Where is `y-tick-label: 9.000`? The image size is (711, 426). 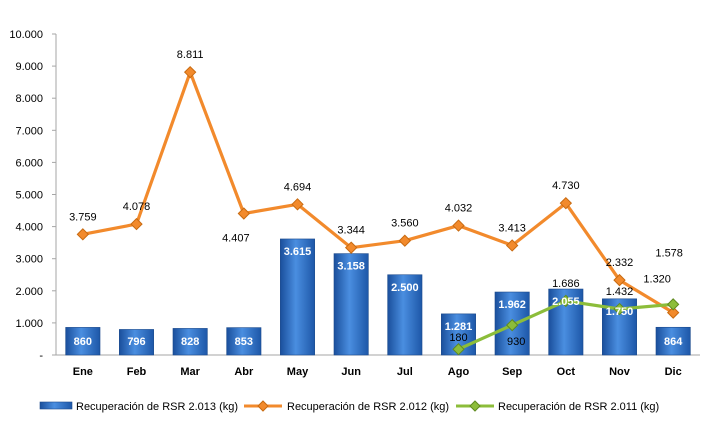
y-tick-label: 9.000 is located at coordinates (29, 67).